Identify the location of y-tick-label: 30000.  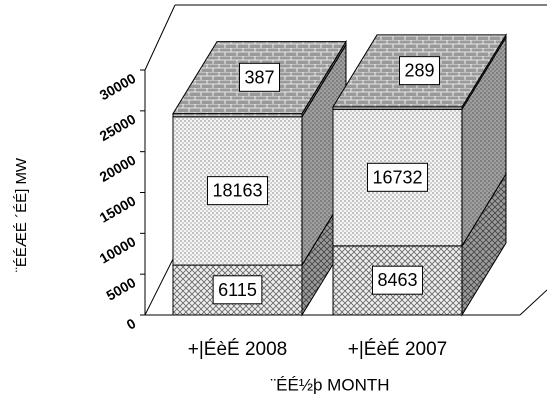
(118, 86).